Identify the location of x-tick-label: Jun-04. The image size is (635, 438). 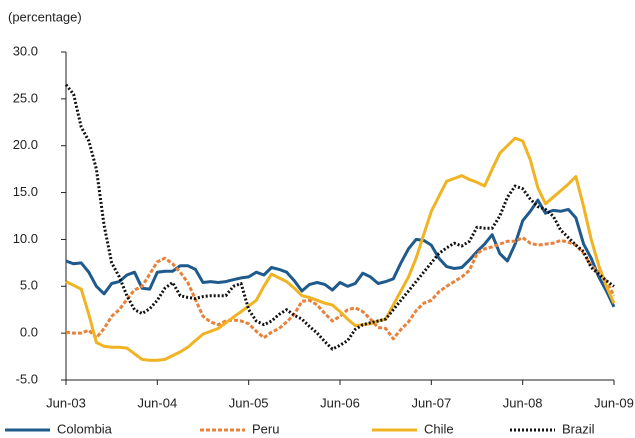
(157, 402).